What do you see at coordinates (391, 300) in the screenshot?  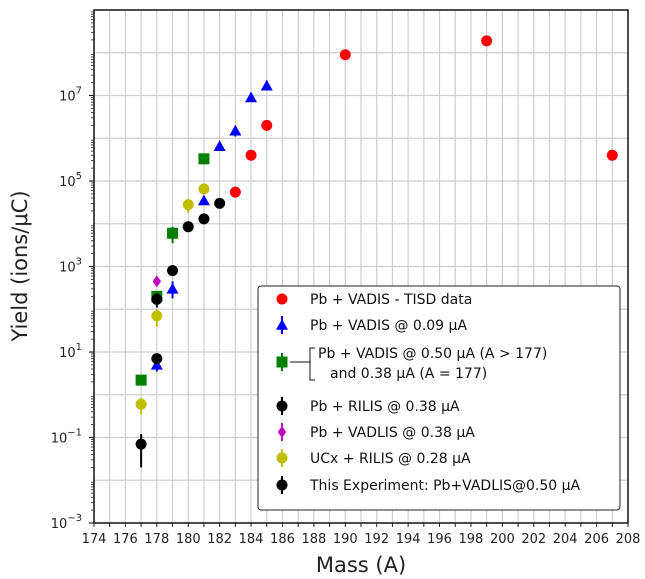 I see `legend-label: Pb + VADIS - TISD data` at bounding box center [391, 300].